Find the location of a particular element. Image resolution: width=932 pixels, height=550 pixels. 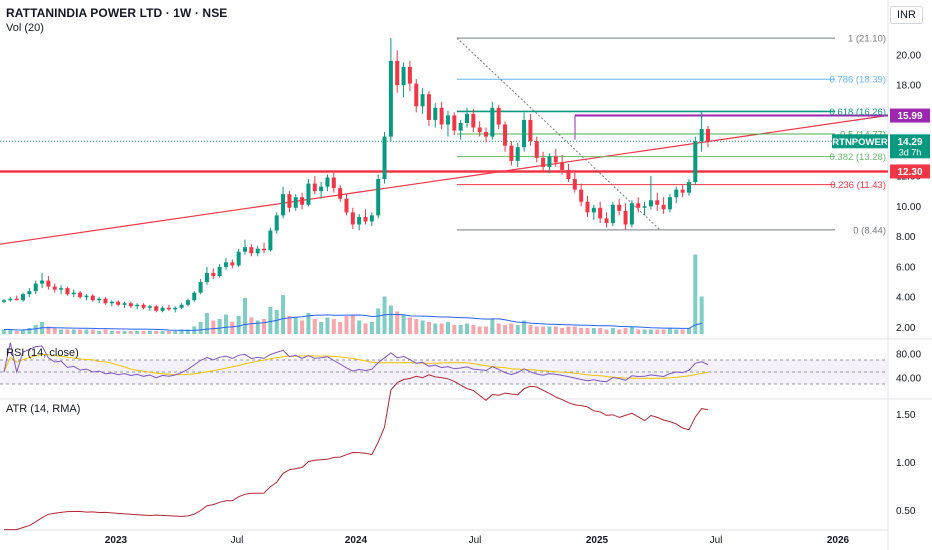

atr-axis-tick: 1.00 is located at coordinates (906, 463).